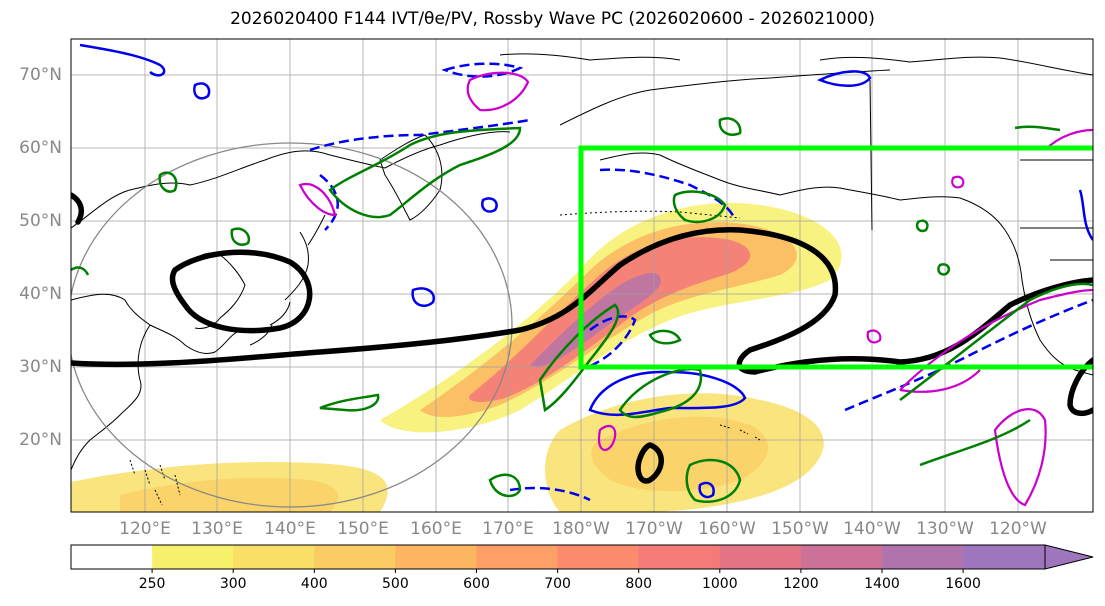 Image resolution: width=1105 pixels, height=606 pixels. Describe the element at coordinates (122, 60) in the screenshot. I see `pv-blue-nw` at that location.